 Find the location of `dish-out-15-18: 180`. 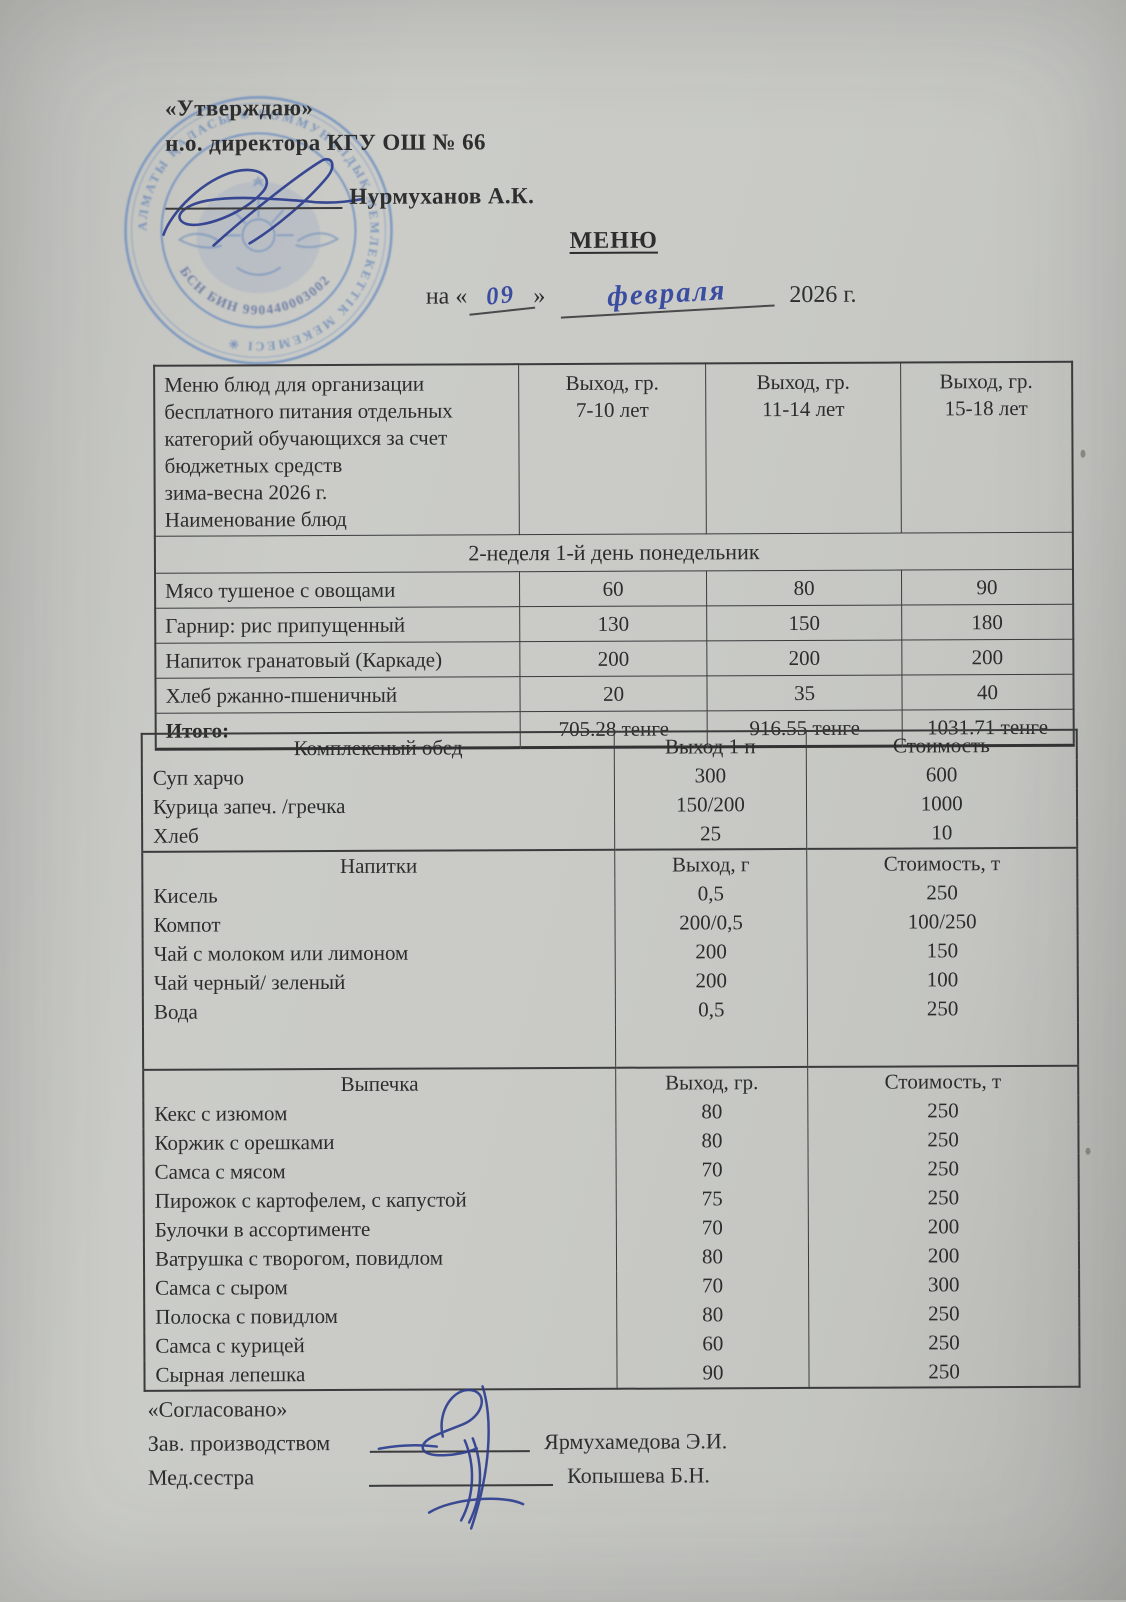

dish-out-15-18: 180 is located at coordinates (987, 622).